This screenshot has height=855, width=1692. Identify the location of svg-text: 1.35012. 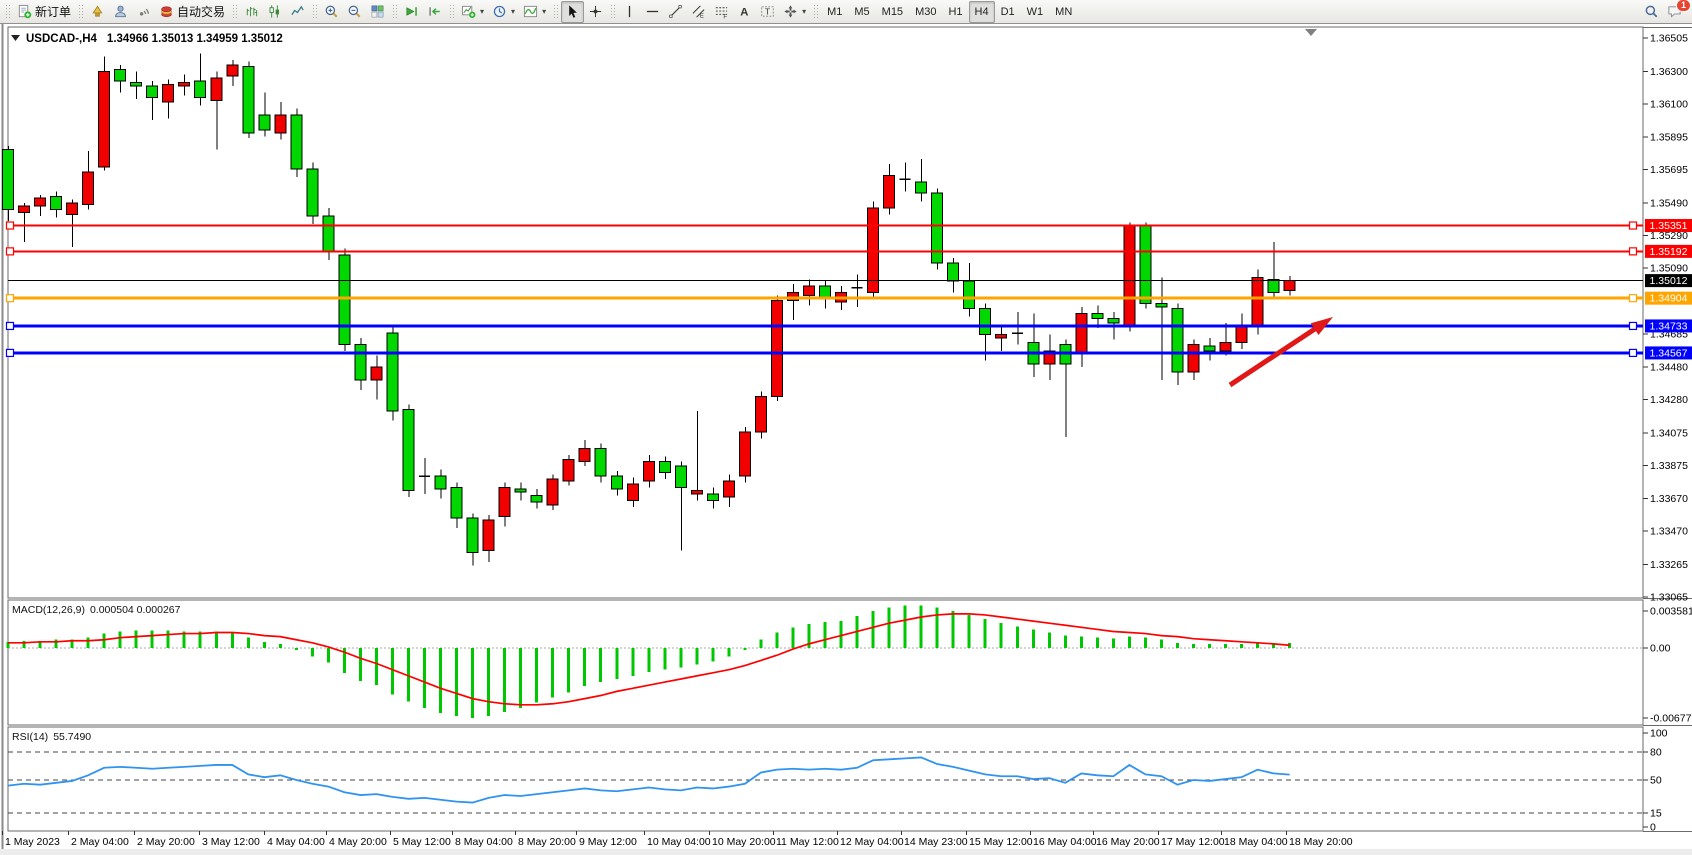
(1669, 281).